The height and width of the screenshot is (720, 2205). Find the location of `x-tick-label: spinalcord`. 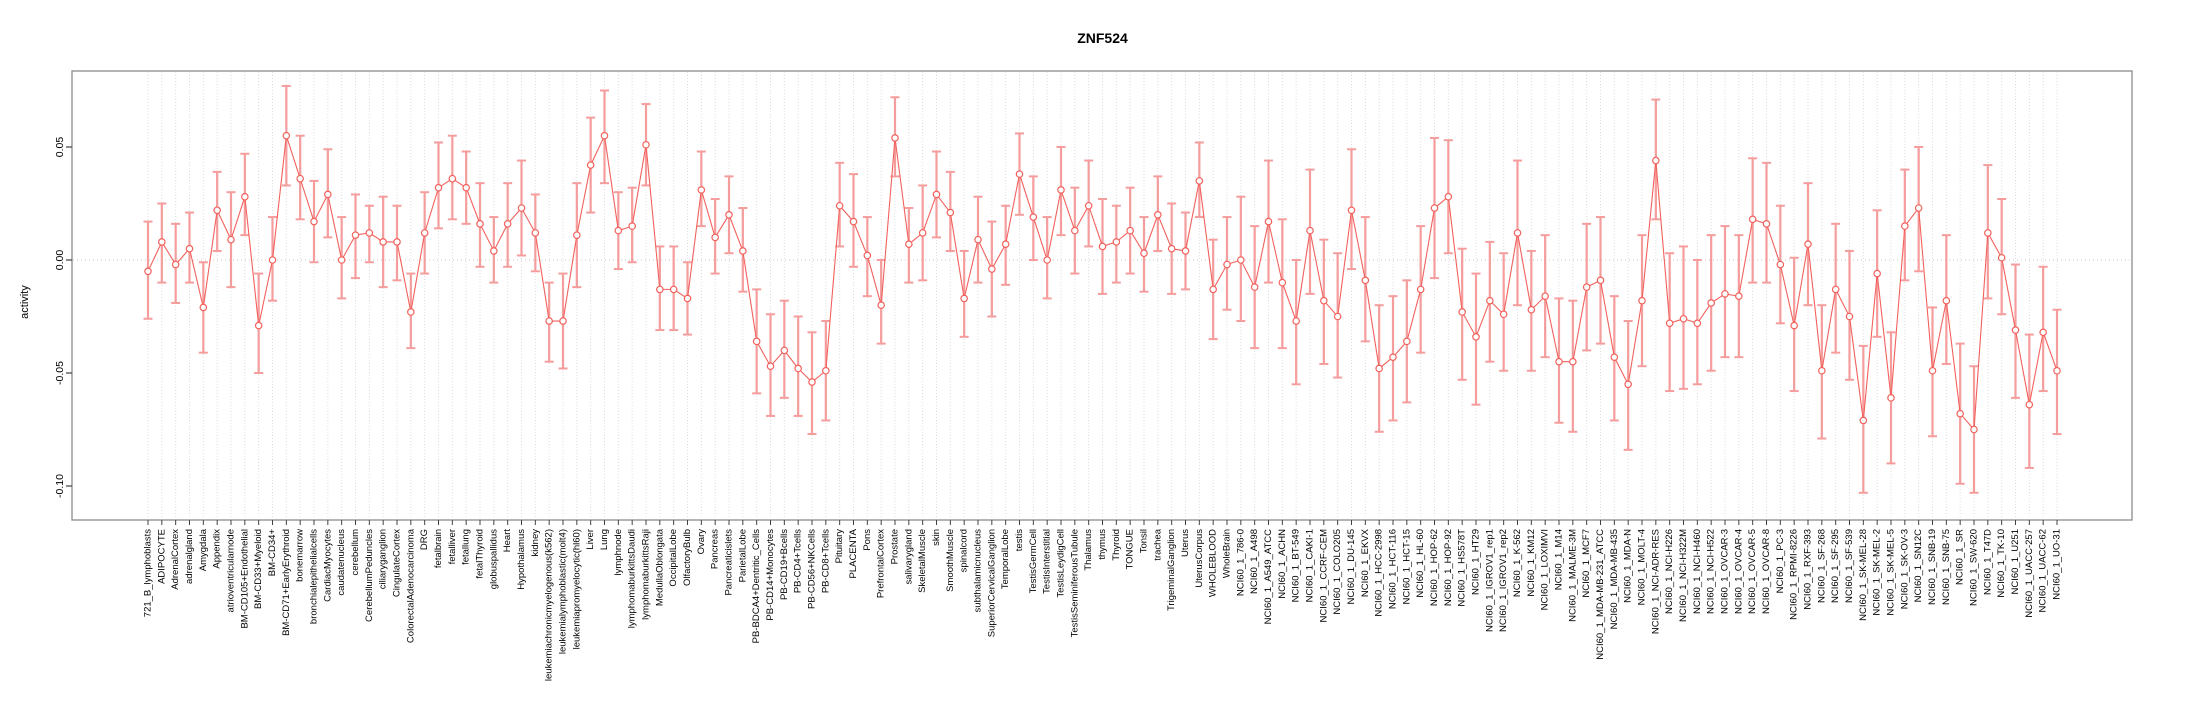

x-tick-label: spinalcord is located at coordinates (964, 550).